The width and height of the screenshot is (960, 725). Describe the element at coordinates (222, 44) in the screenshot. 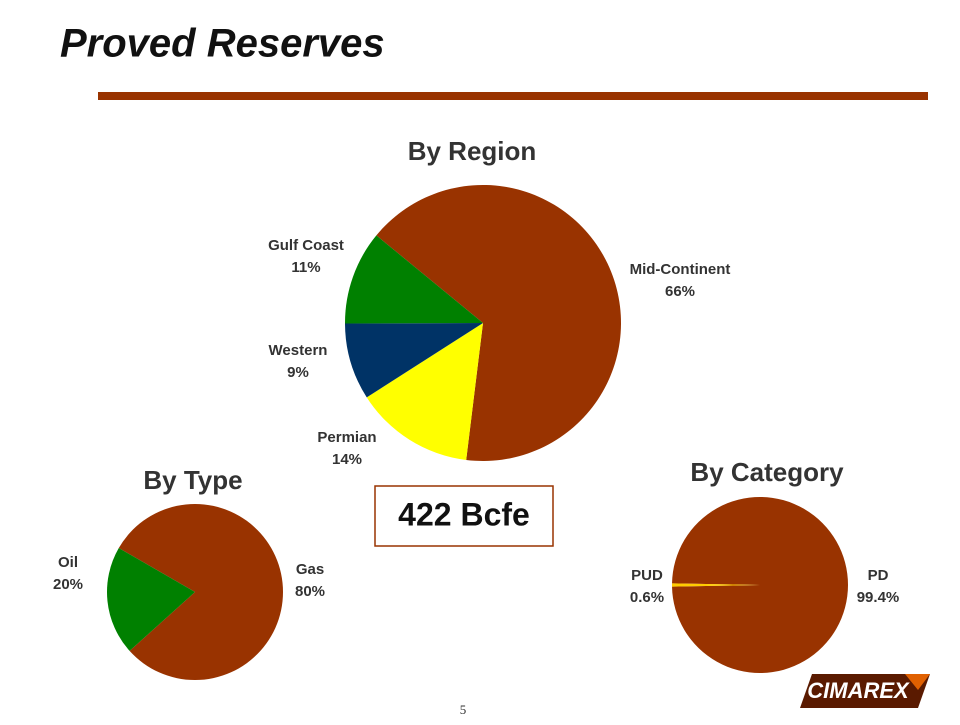

I see `slide-title: Proved Reserves` at that location.